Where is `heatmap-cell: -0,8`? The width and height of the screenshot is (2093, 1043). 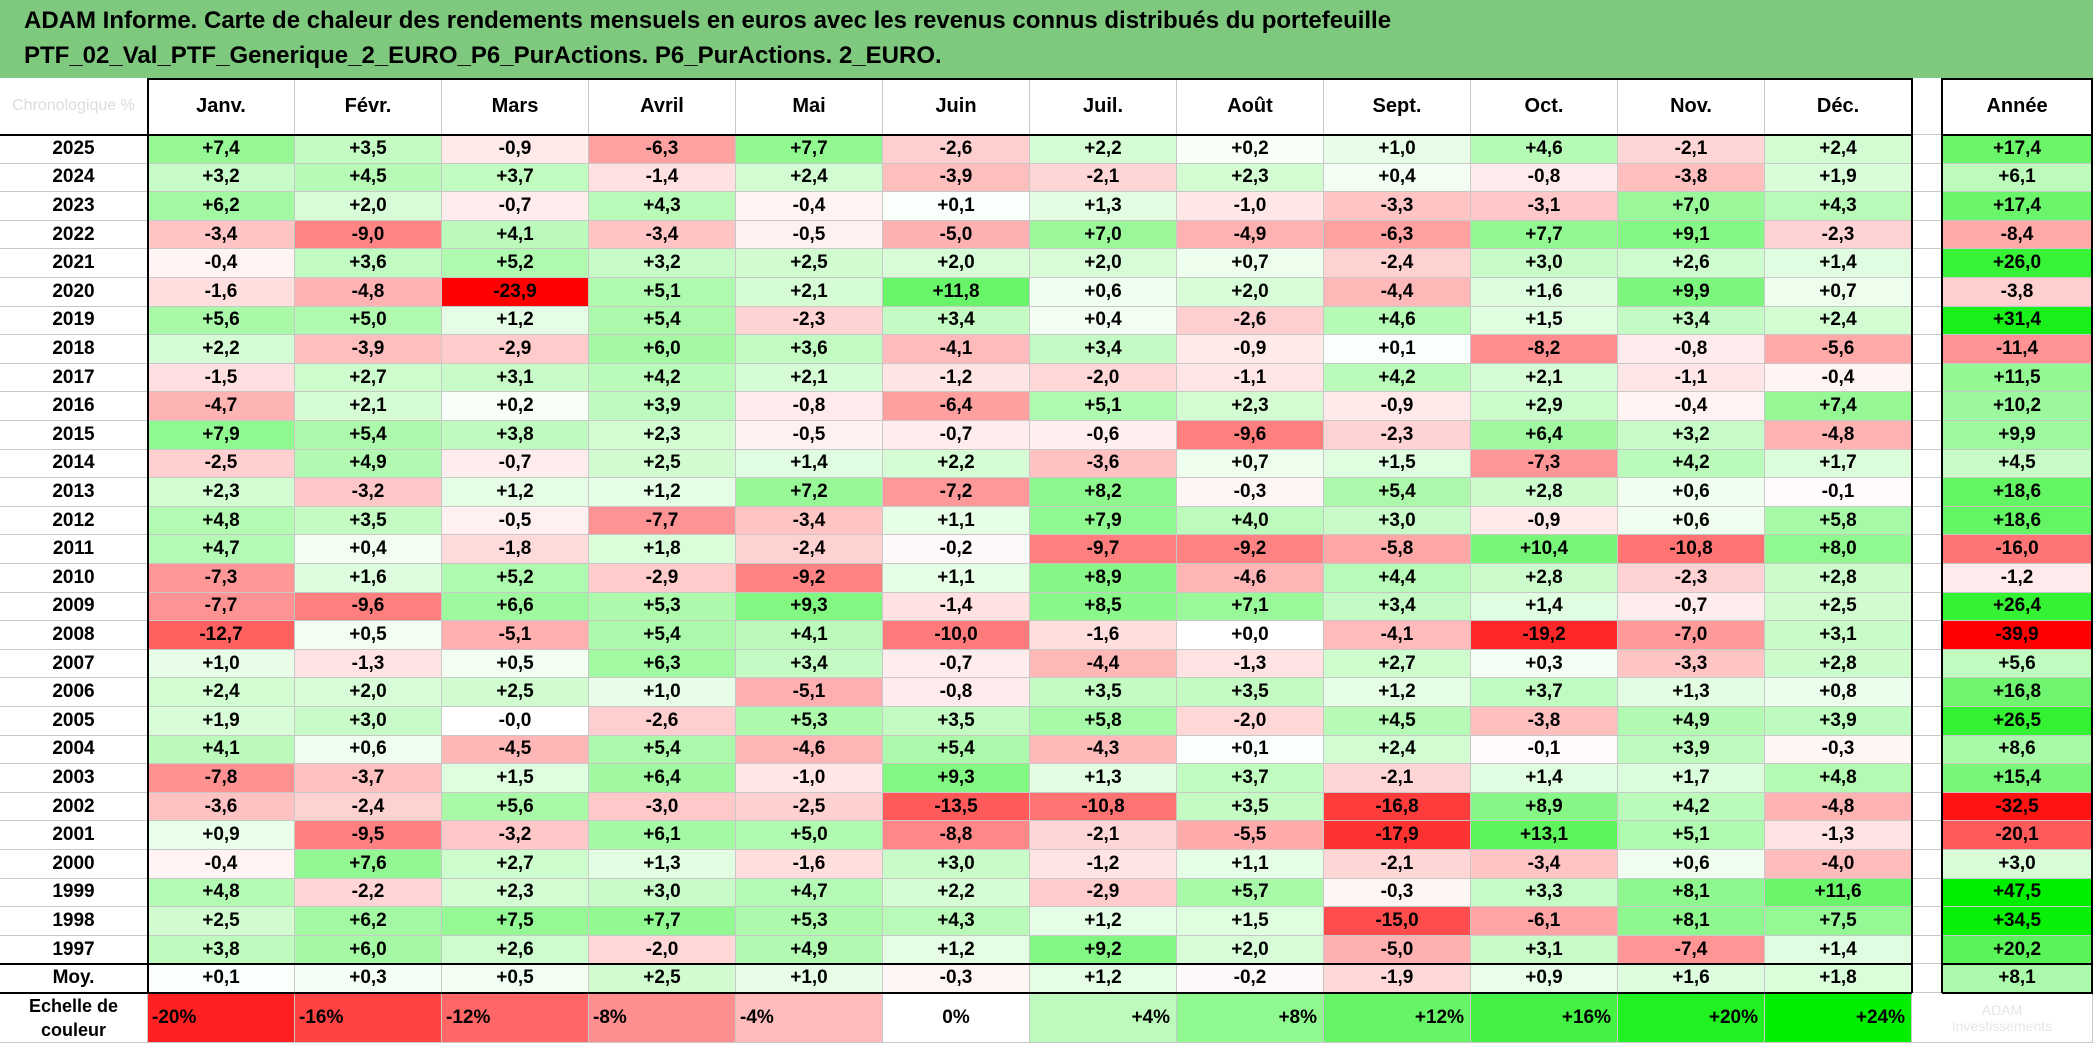
heatmap-cell: -0,8 is located at coordinates (956, 692).